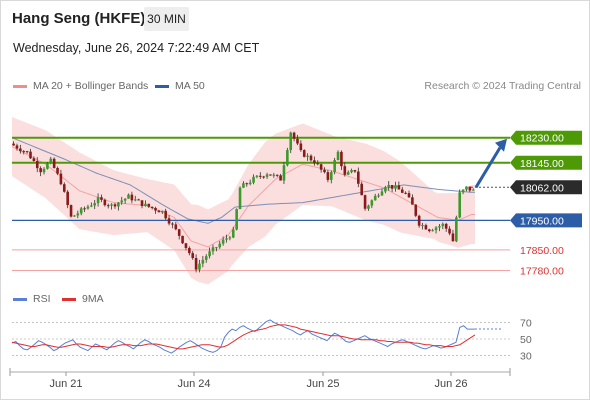 This screenshot has height=400, width=590. What do you see at coordinates (542, 164) in the screenshot?
I see `level-label-18145.00: 18145.00` at bounding box center [542, 164].